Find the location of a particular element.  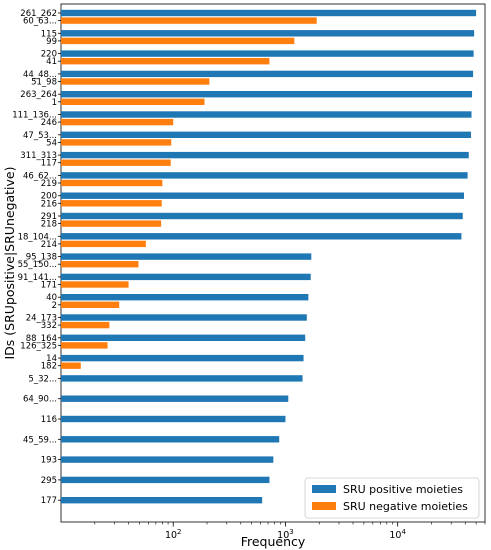

legend-box is located at coordinates (392, 498).